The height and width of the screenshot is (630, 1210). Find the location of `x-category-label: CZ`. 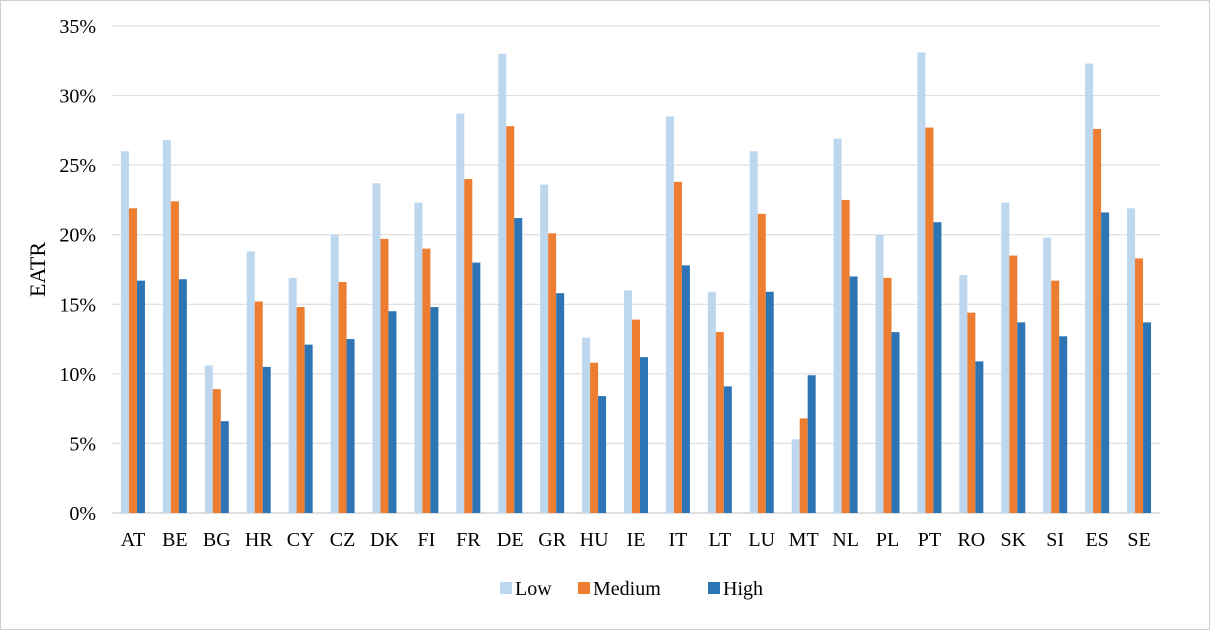

x-category-label: CZ is located at coordinates (343, 540).